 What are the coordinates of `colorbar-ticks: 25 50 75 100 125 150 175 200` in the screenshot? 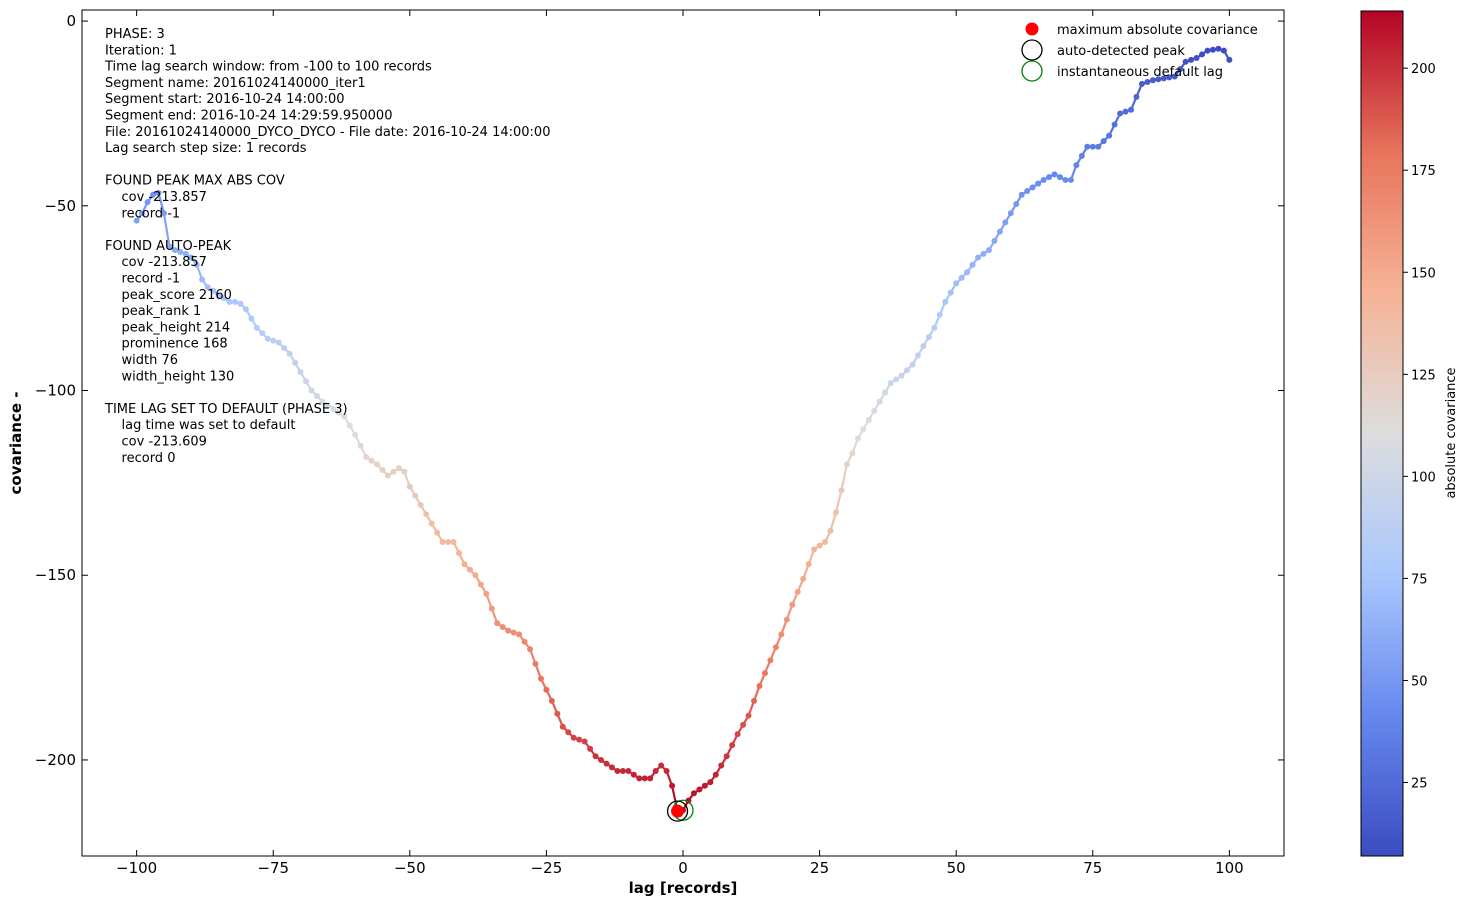 It's located at (1419, 427).